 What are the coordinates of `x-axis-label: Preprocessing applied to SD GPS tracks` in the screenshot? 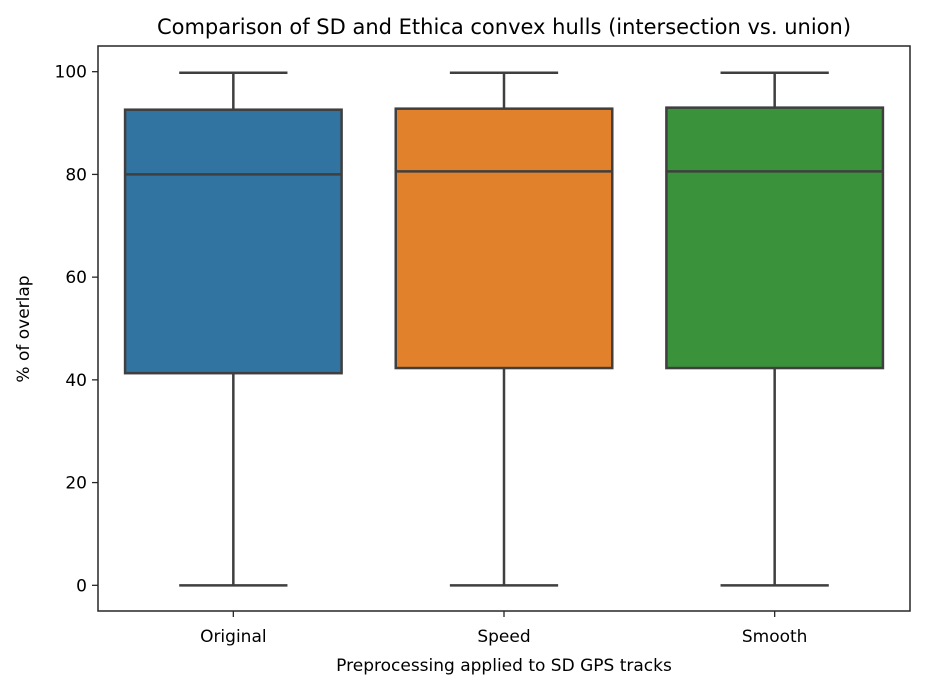 It's located at (504, 666).